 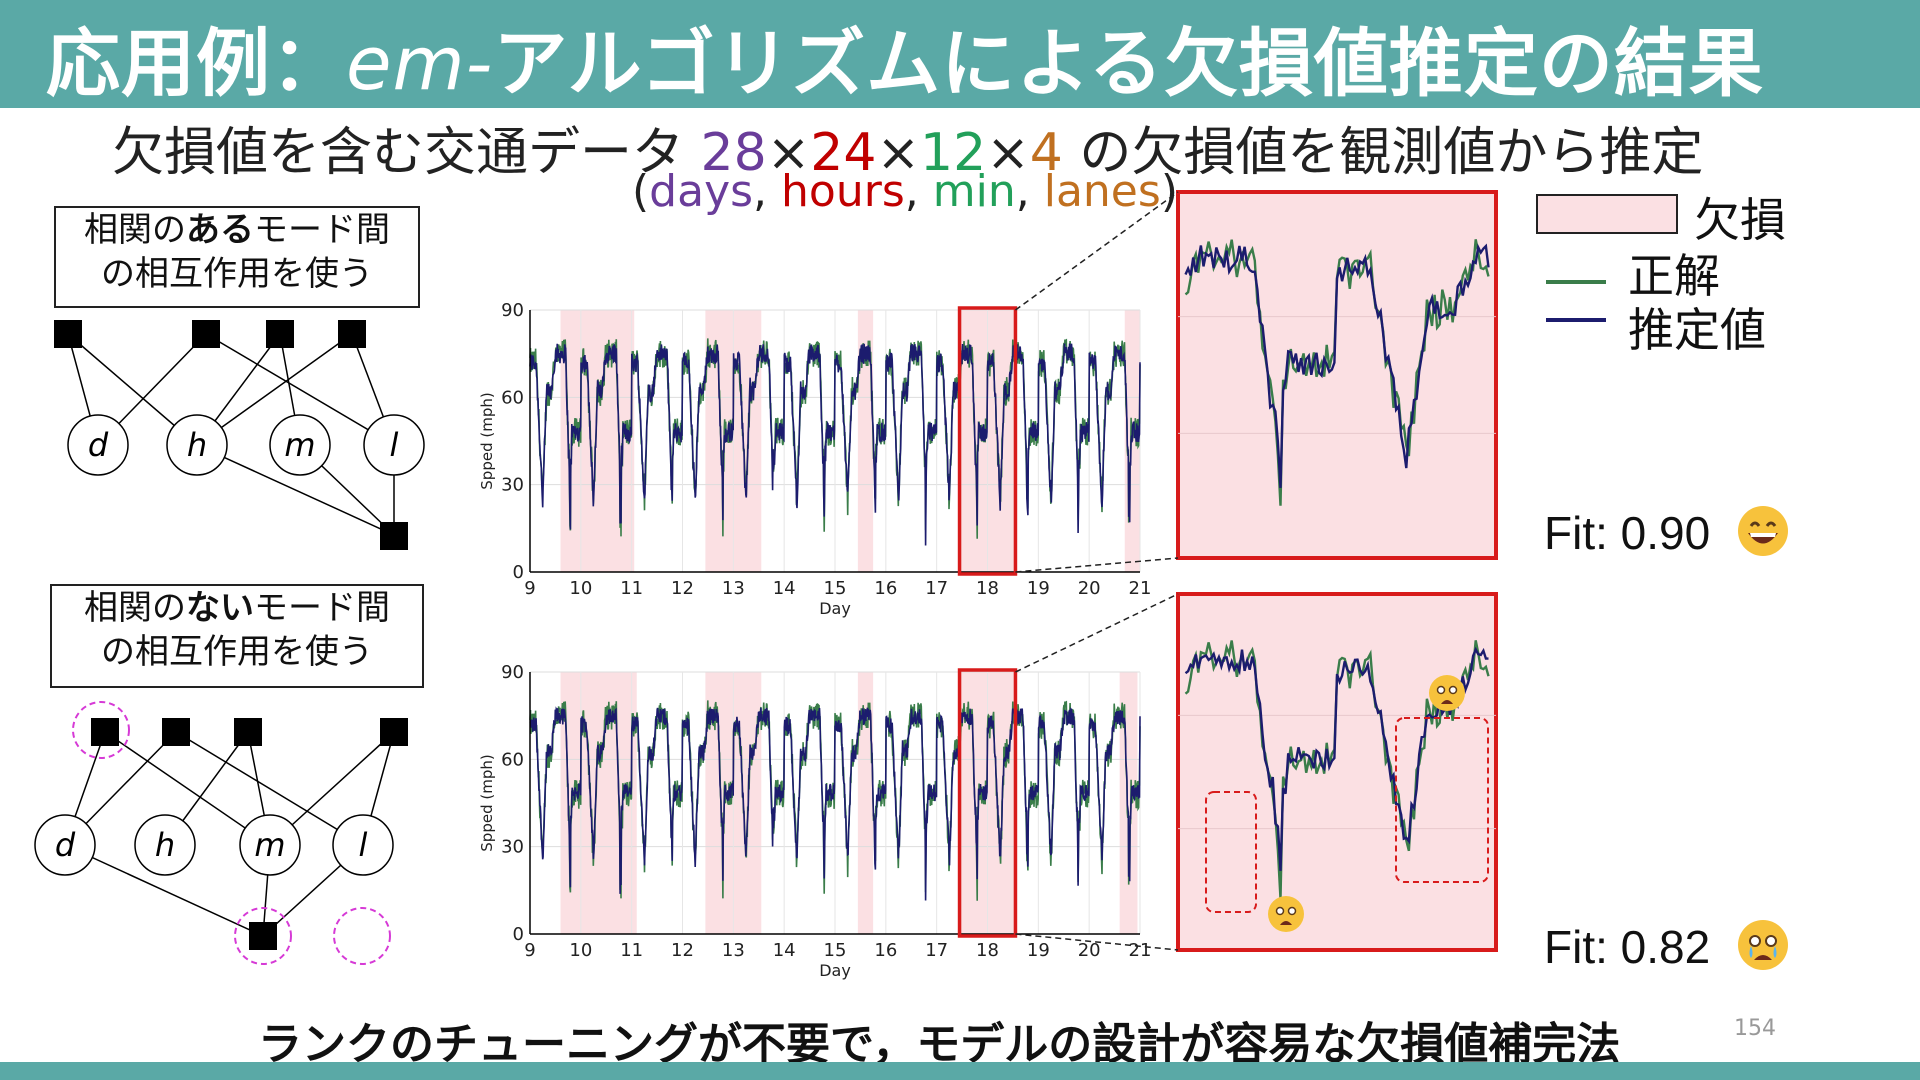 What do you see at coordinates (733, 588) in the screenshot?
I see `x-tick-label: 13` at bounding box center [733, 588].